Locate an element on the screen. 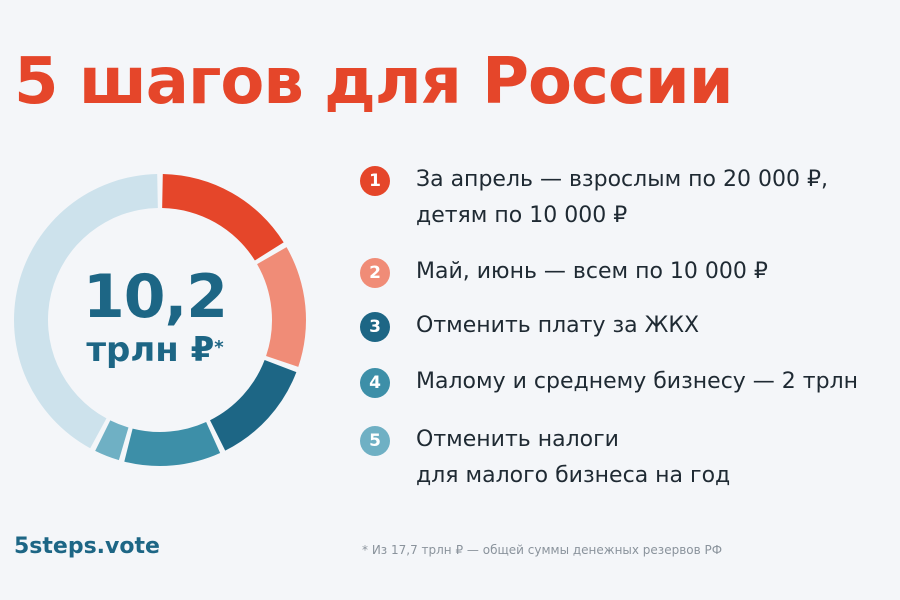  total-unit: трлн ₽* is located at coordinates (155, 350).